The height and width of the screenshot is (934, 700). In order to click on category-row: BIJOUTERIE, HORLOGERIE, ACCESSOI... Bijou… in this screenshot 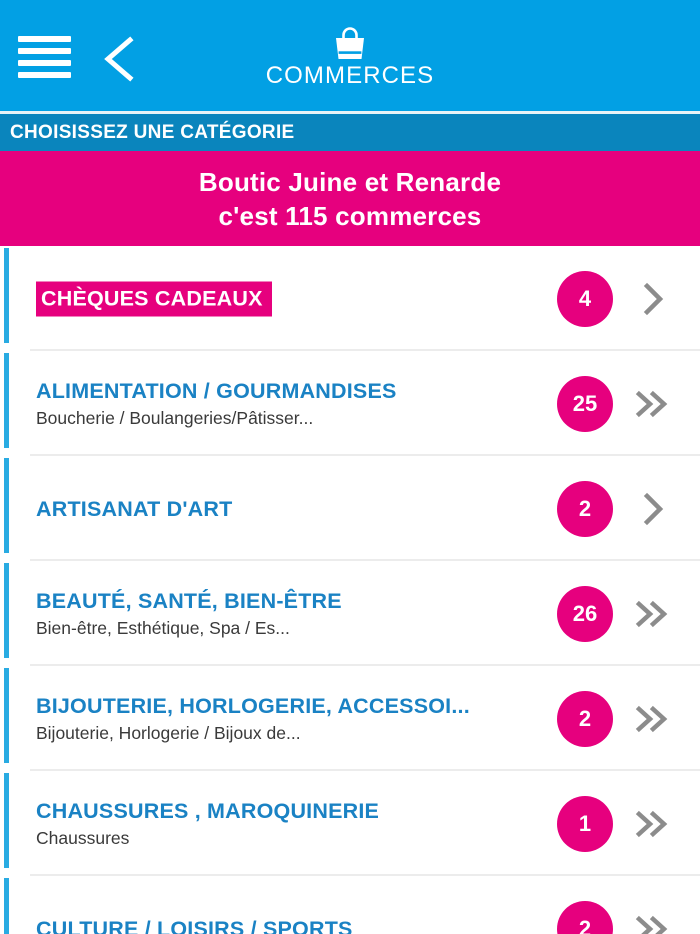, I will do `click(350, 718)`.